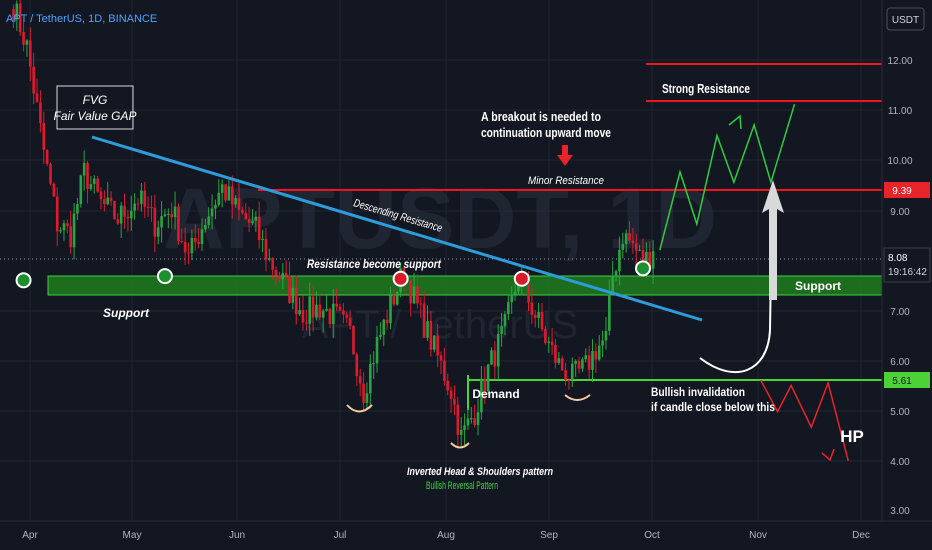 Image resolution: width=932 pixels, height=550 pixels. What do you see at coordinates (30, 535) in the screenshot?
I see `time-tick: Apr` at bounding box center [30, 535].